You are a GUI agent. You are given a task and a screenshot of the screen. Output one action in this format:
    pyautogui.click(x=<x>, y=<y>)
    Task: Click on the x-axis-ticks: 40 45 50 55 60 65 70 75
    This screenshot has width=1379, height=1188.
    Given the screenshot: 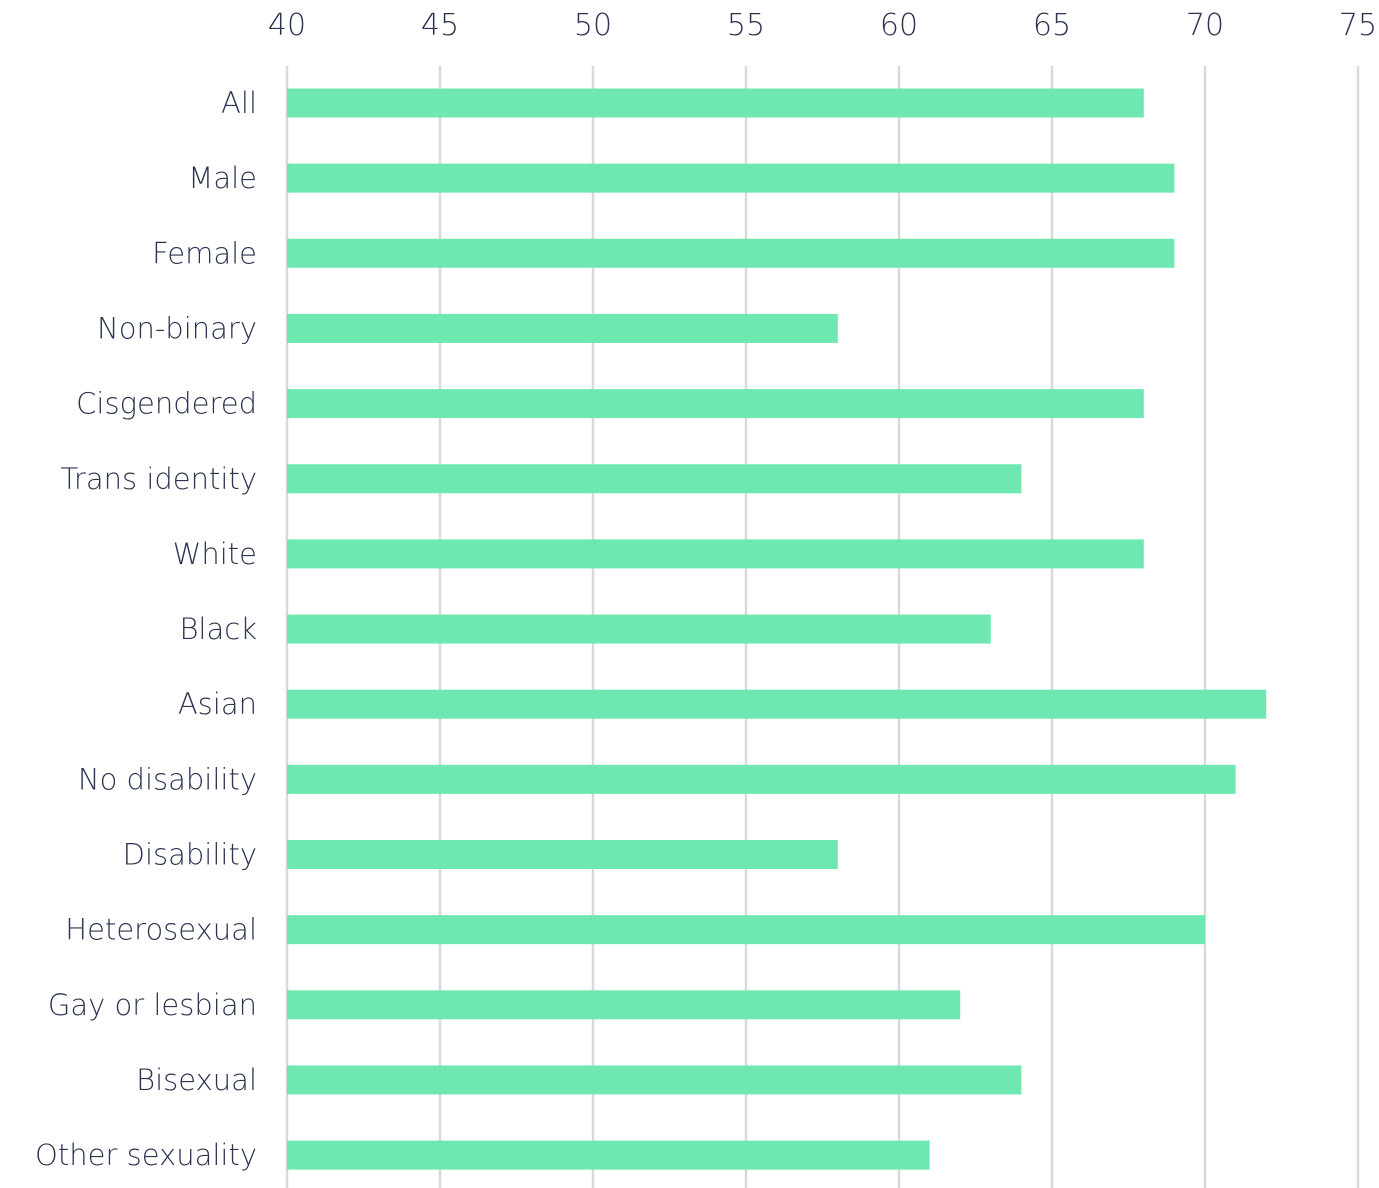 What is the action you would take?
    pyautogui.click(x=822, y=25)
    